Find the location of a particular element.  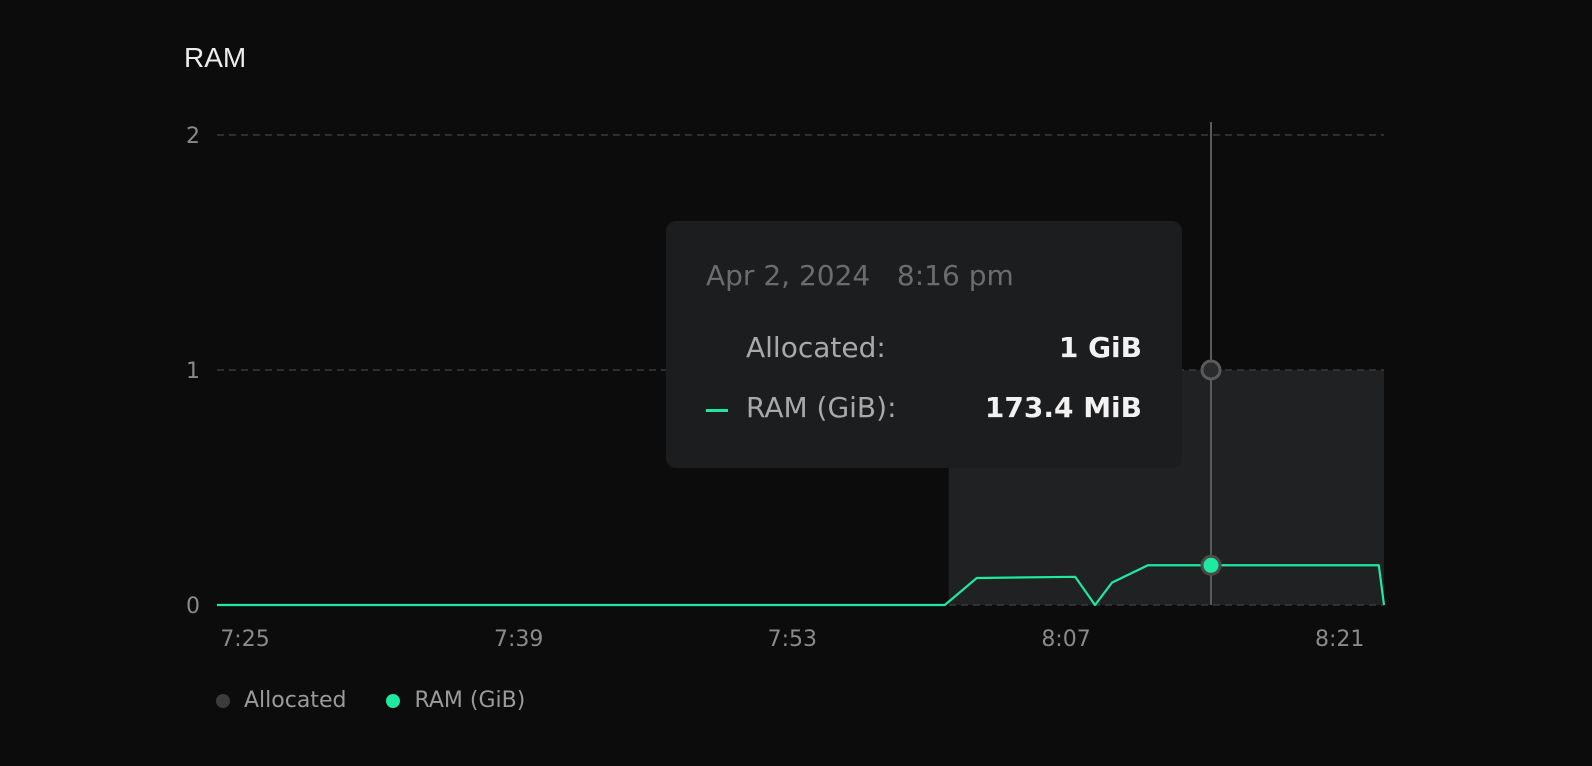

chart-title: RAM is located at coordinates (215, 57).